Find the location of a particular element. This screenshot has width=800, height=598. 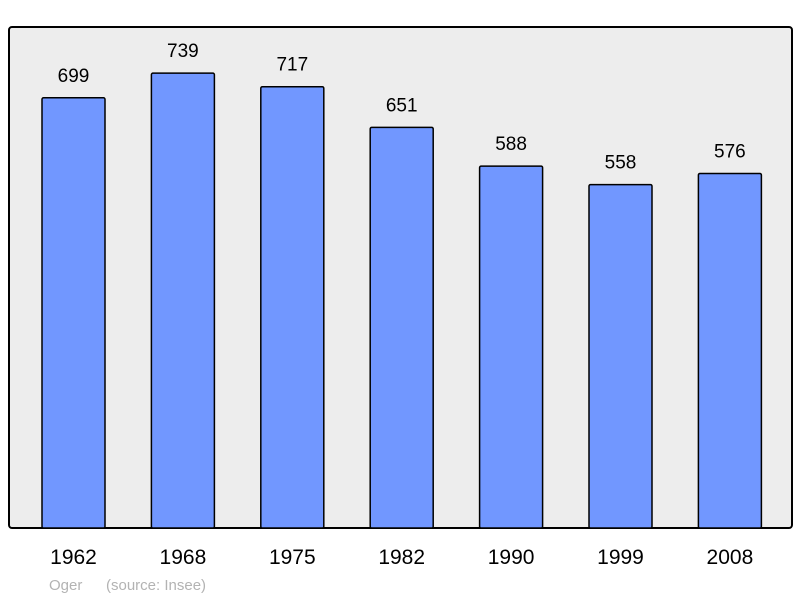

data-label-1975: 717 is located at coordinates (292, 65).